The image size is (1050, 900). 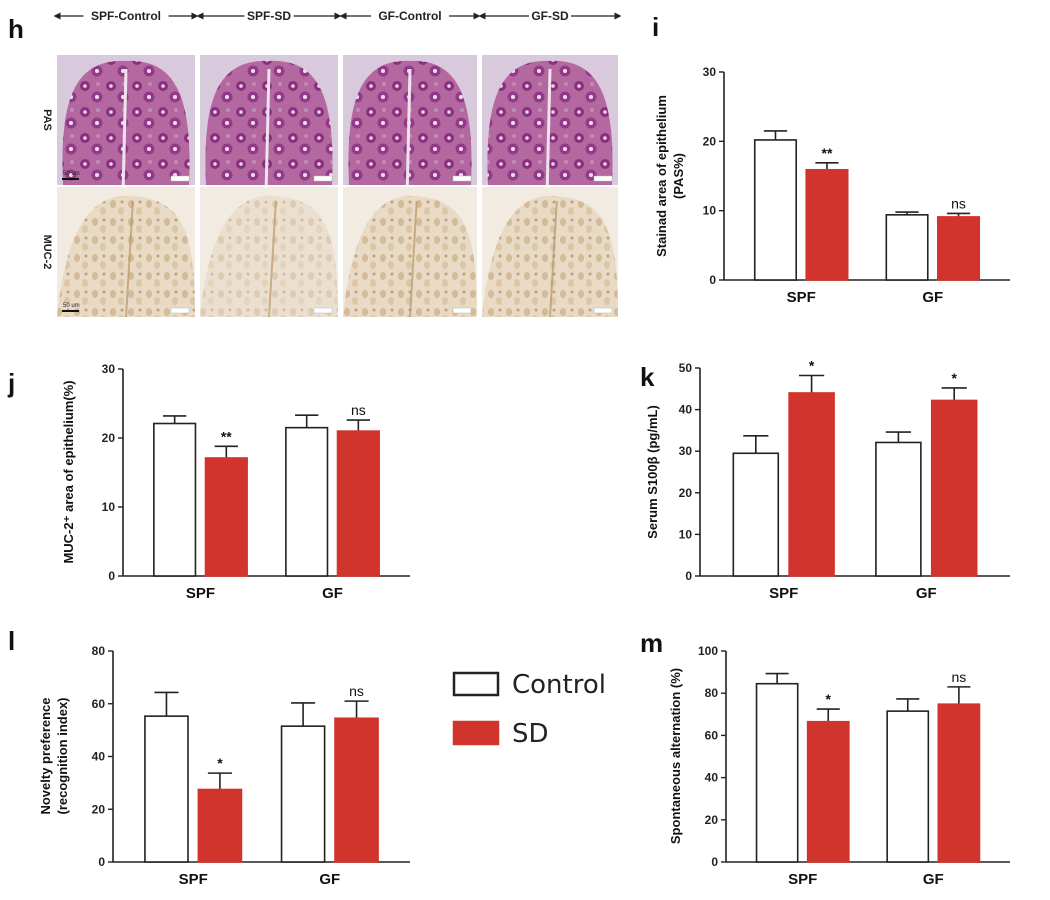 I want to click on y-axis-label-line: Stainad area of epithelium, so click(x=661, y=176).